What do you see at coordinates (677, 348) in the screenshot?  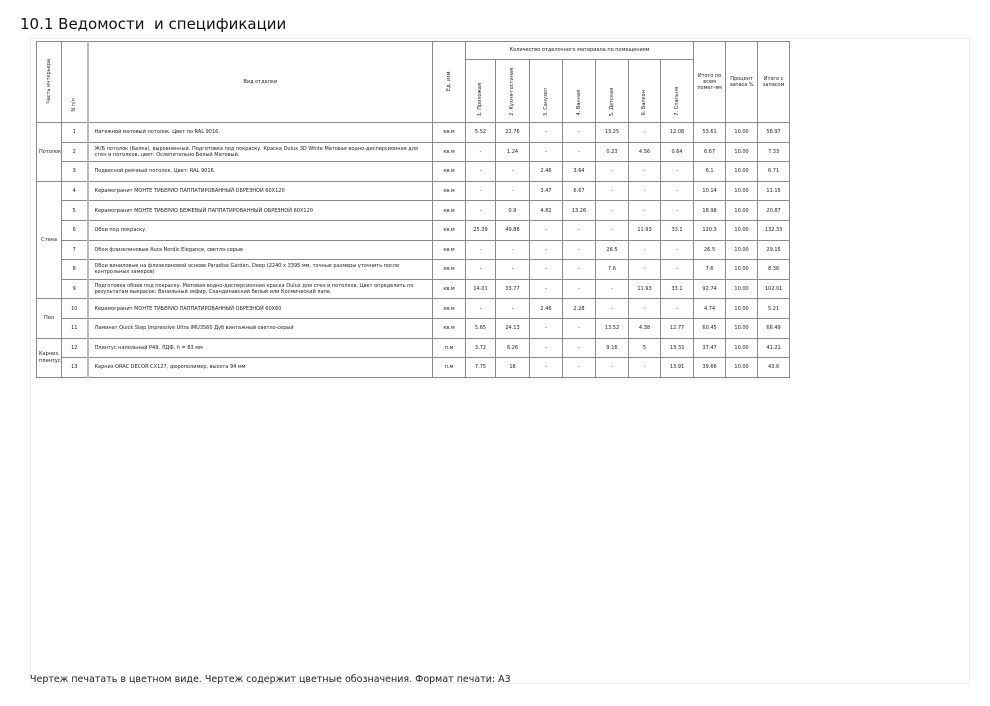 I see `quantity-cell: 13.33` at bounding box center [677, 348].